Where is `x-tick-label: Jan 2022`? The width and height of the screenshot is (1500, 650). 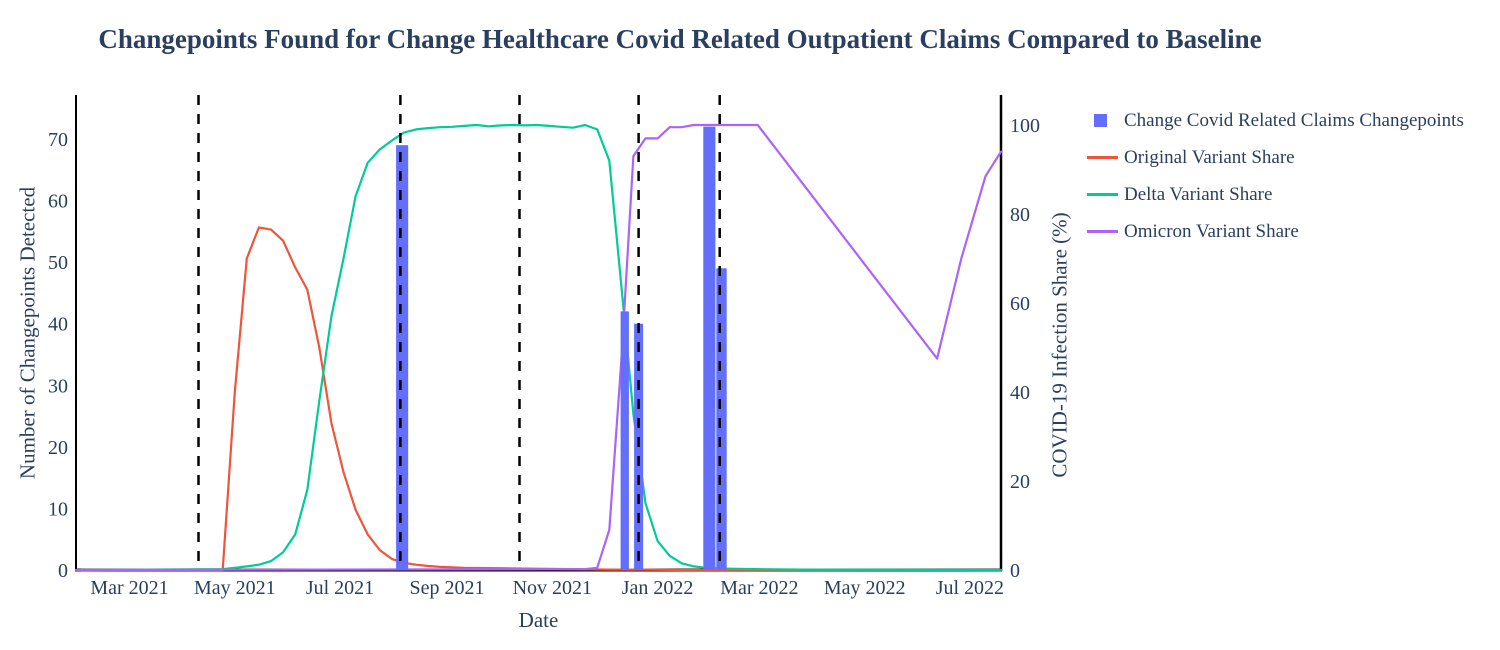
x-tick-label: Jan 2022 is located at coordinates (658, 588).